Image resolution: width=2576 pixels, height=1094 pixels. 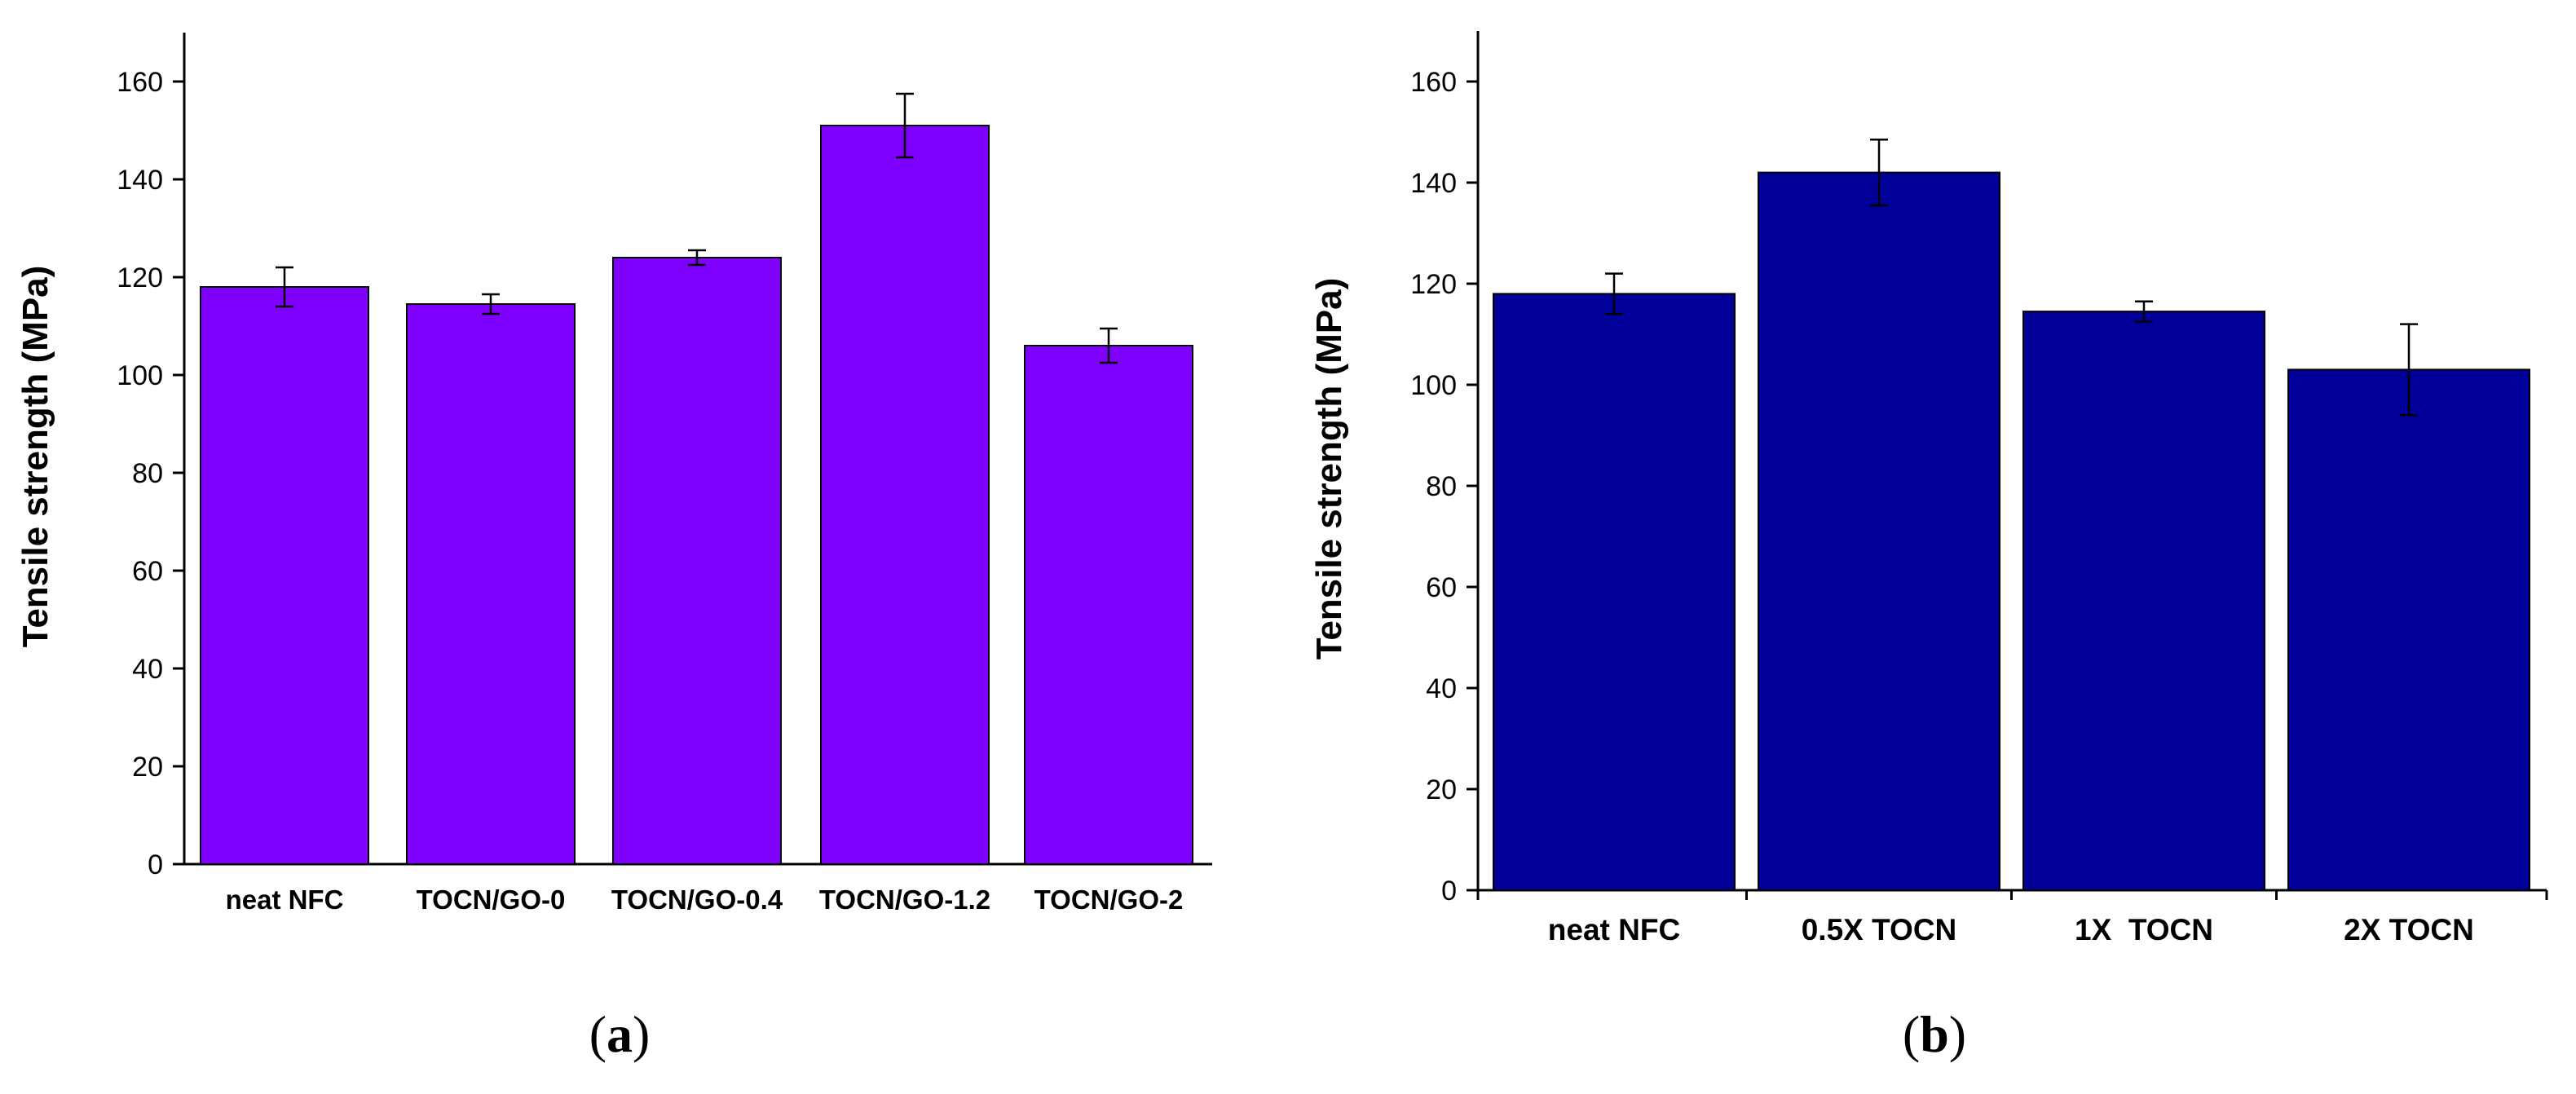 What do you see at coordinates (697, 900) in the screenshot?
I see `category-label-a-2: TOCN/GO-0.4` at bounding box center [697, 900].